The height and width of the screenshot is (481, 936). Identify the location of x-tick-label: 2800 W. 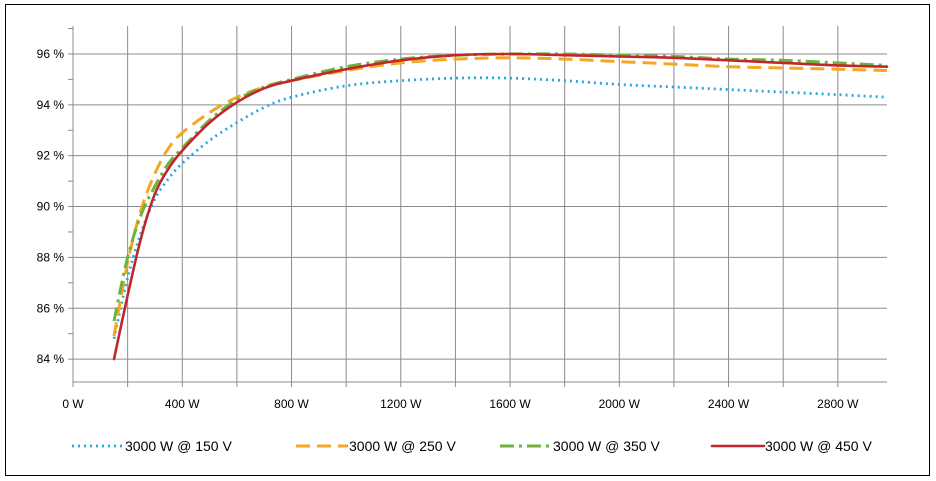
(838, 404).